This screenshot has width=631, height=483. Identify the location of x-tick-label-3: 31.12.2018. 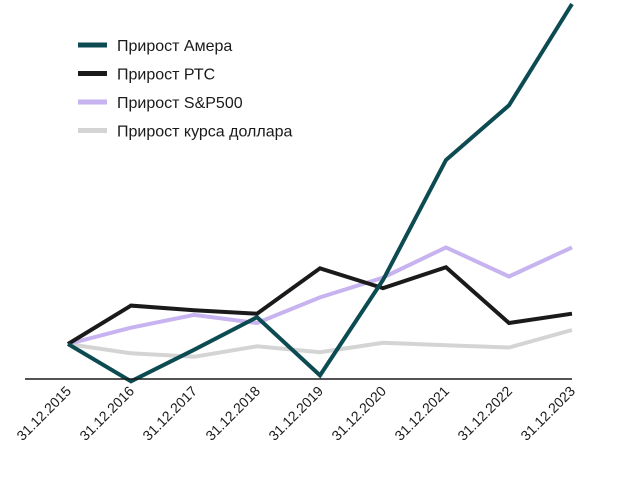
(232, 413).